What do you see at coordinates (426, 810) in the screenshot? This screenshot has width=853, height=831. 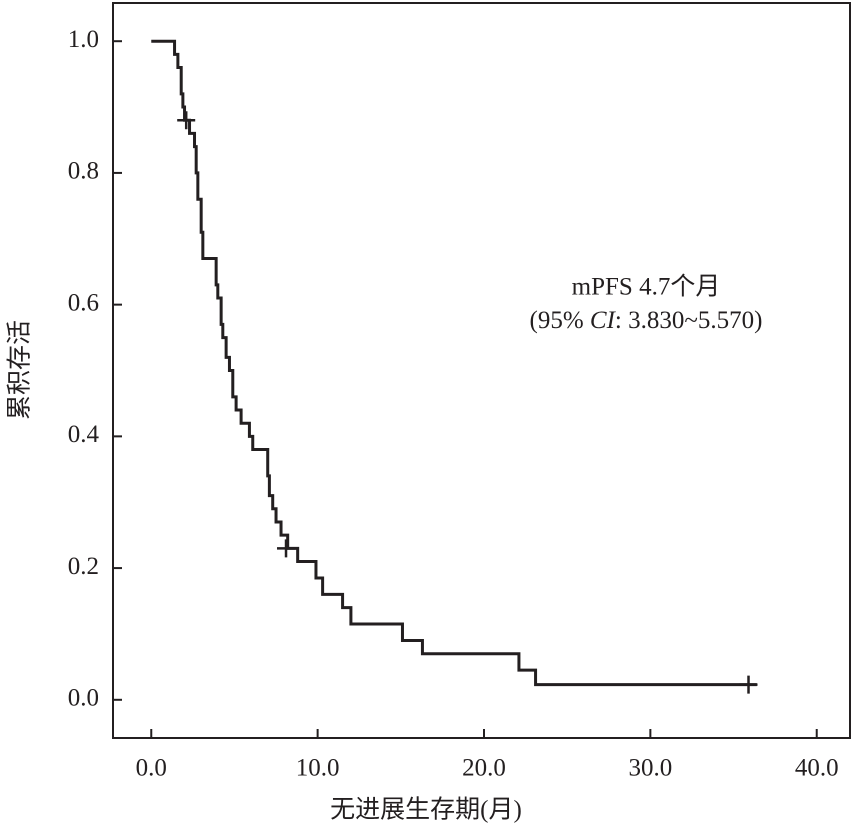 I see `x-axis-label: 无进展生存期(月)` at bounding box center [426, 810].